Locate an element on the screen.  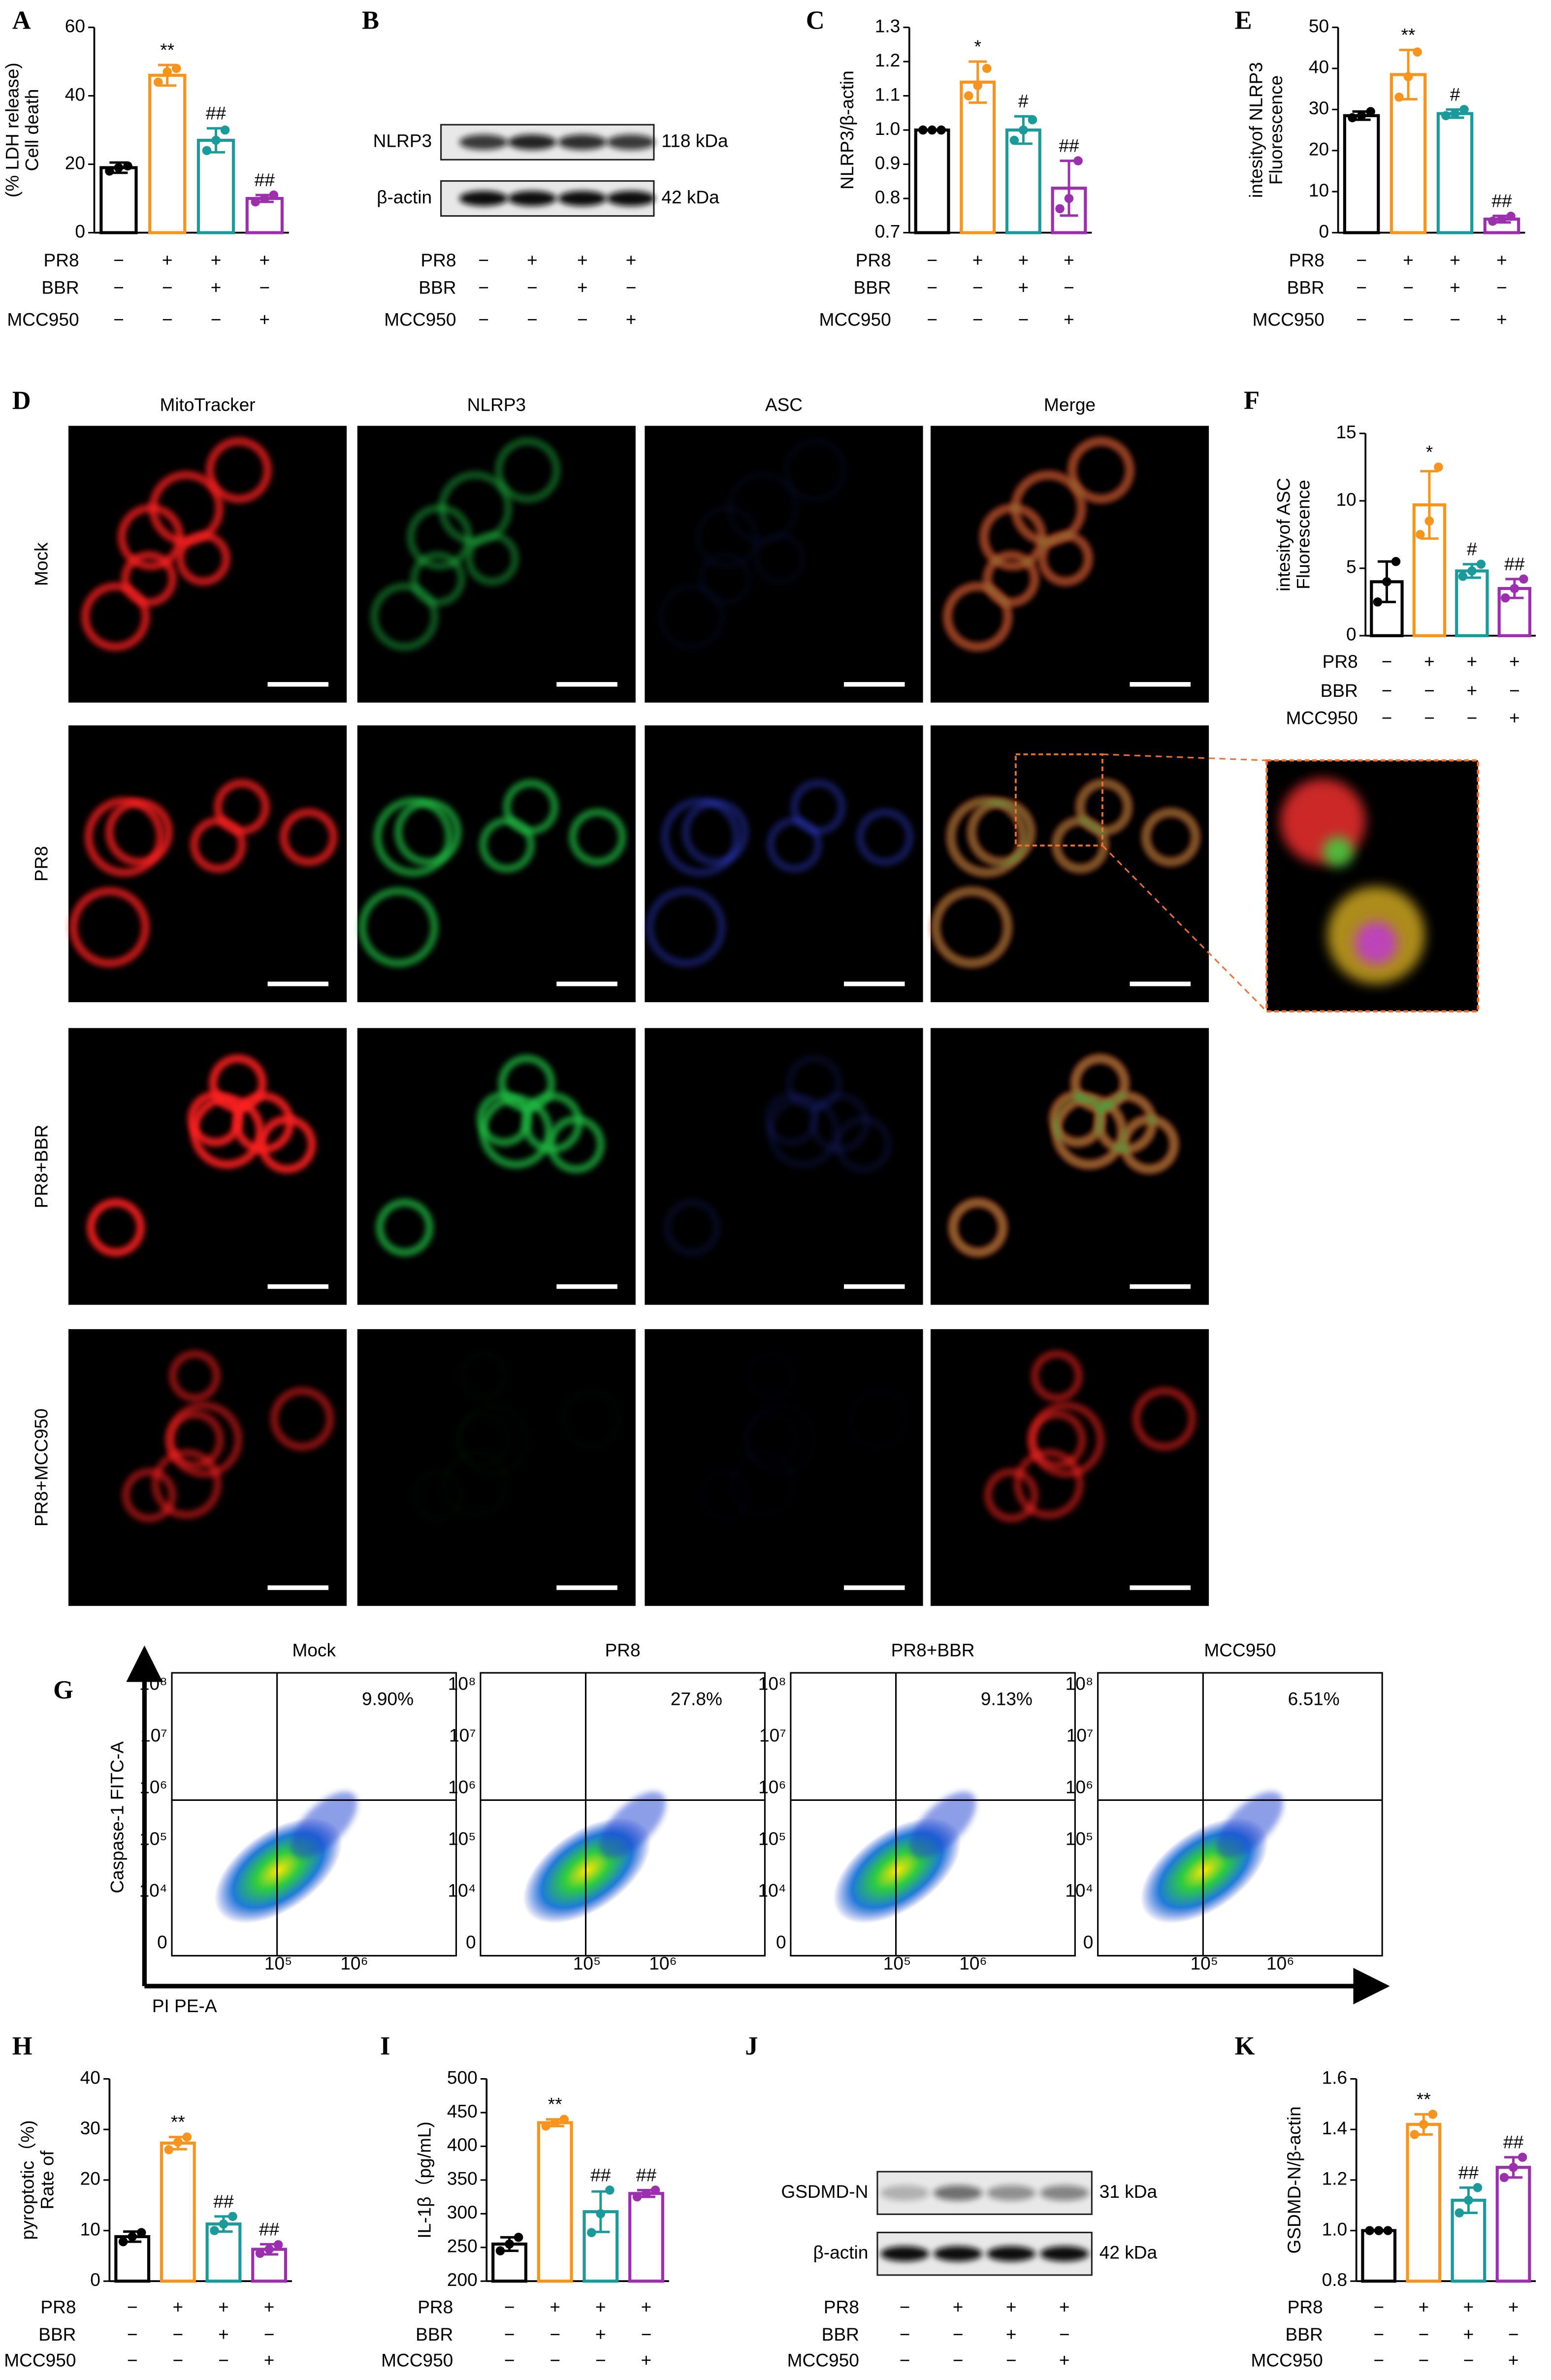
gate-percent: 9.13% is located at coordinates (1007, 1698).